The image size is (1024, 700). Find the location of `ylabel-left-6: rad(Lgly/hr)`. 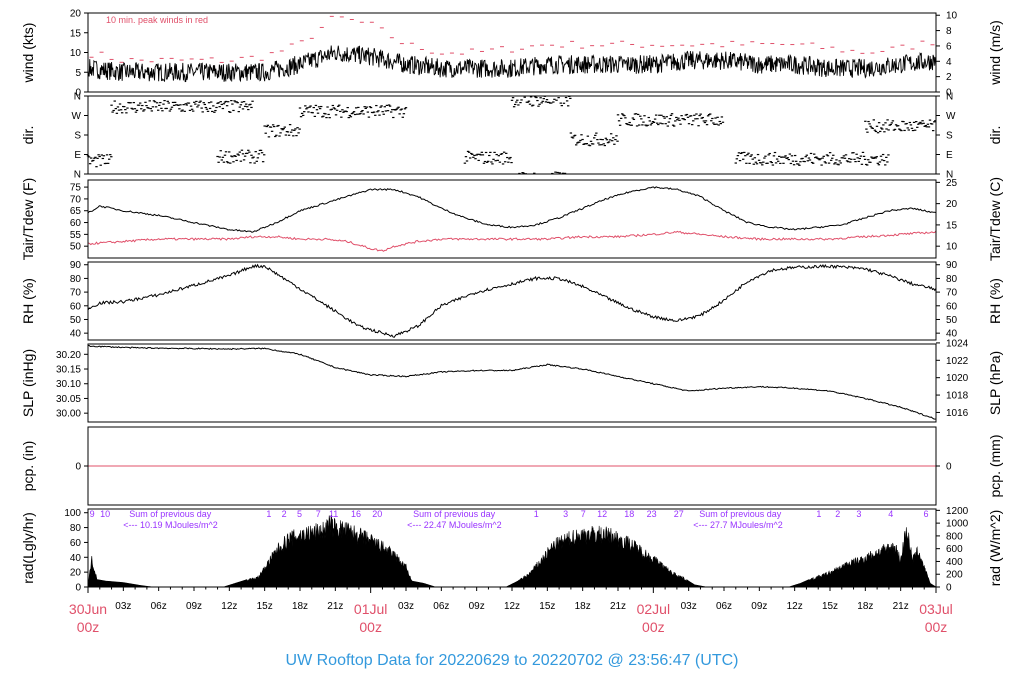

ylabel-left-6: rad(Lgly/hr) is located at coordinates (28, 548).